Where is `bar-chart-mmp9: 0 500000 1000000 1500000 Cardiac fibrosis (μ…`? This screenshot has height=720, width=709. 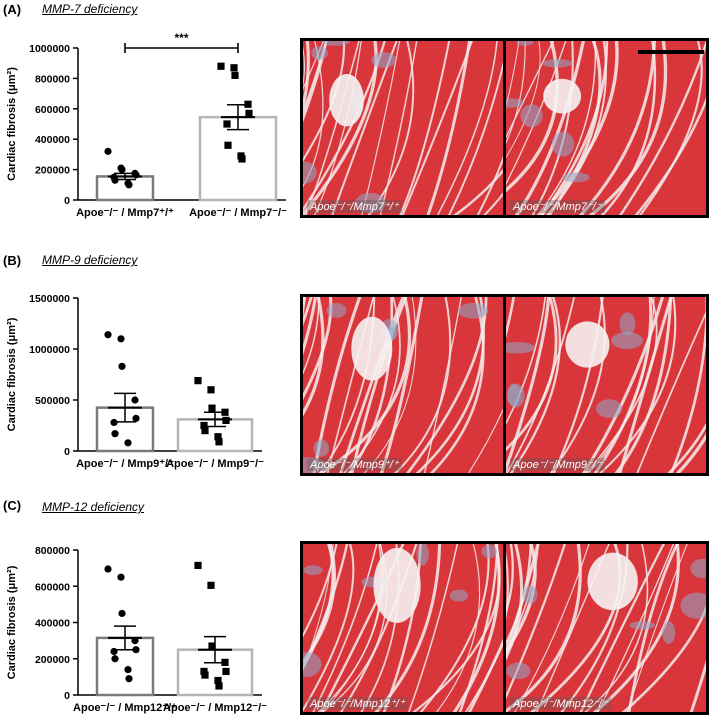
bar-chart-mmp9: 0 500000 1000000 1500000 Cardiac fibrosis (μ… is located at coordinates (135, 381).